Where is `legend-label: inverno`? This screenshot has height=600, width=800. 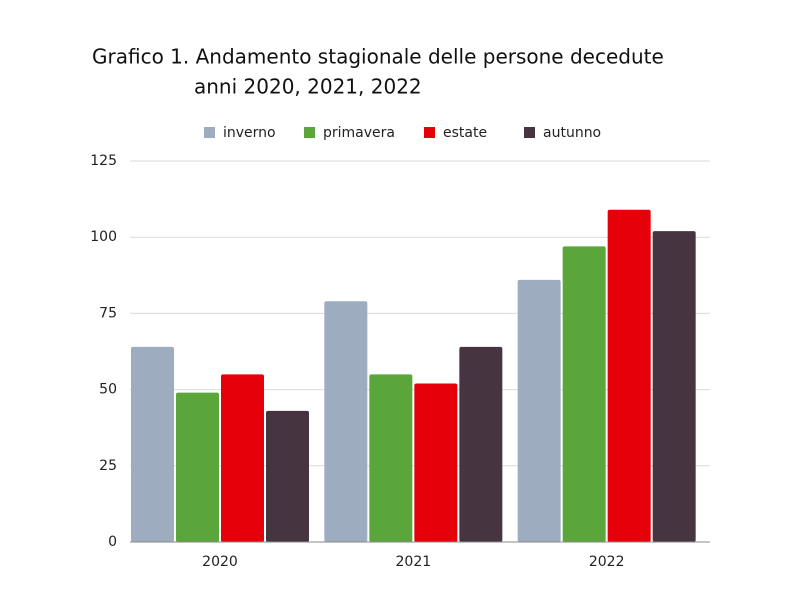
legend-label: inverno is located at coordinates (249, 133).